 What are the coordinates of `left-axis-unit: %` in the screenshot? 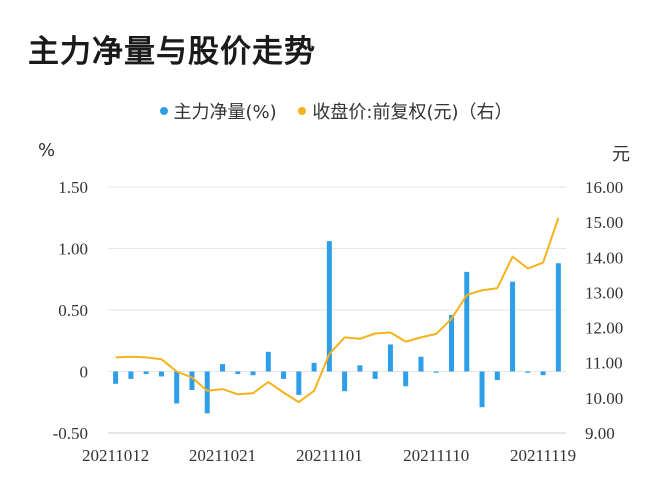 It's located at (47, 150).